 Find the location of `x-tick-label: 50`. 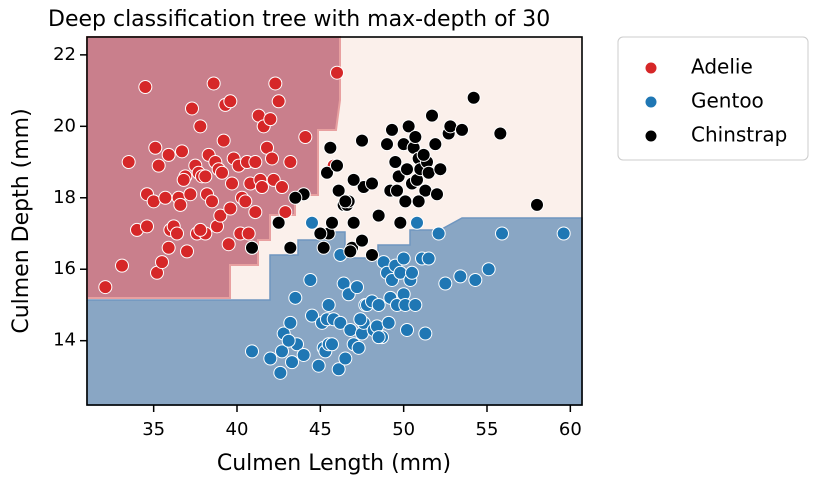

x-tick-label: 50 is located at coordinates (403, 429).